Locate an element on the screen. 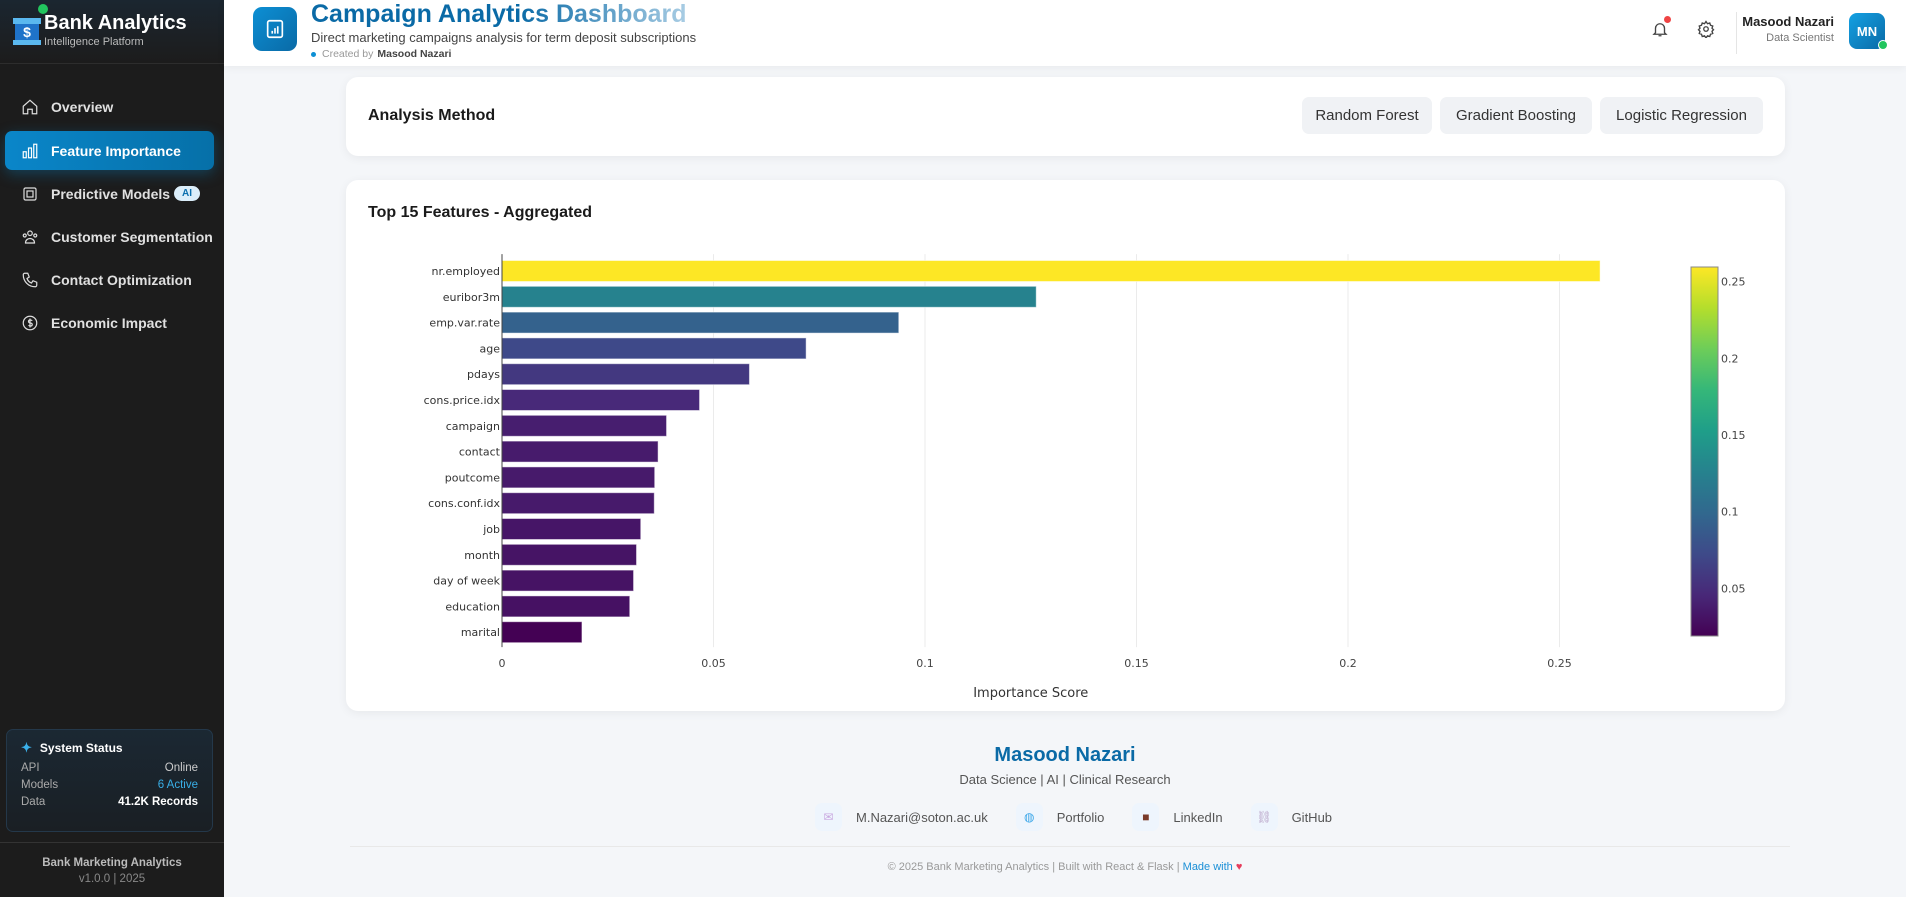 This screenshot has height=897, width=1906. x-tick-label: 0.05 is located at coordinates (713, 663).